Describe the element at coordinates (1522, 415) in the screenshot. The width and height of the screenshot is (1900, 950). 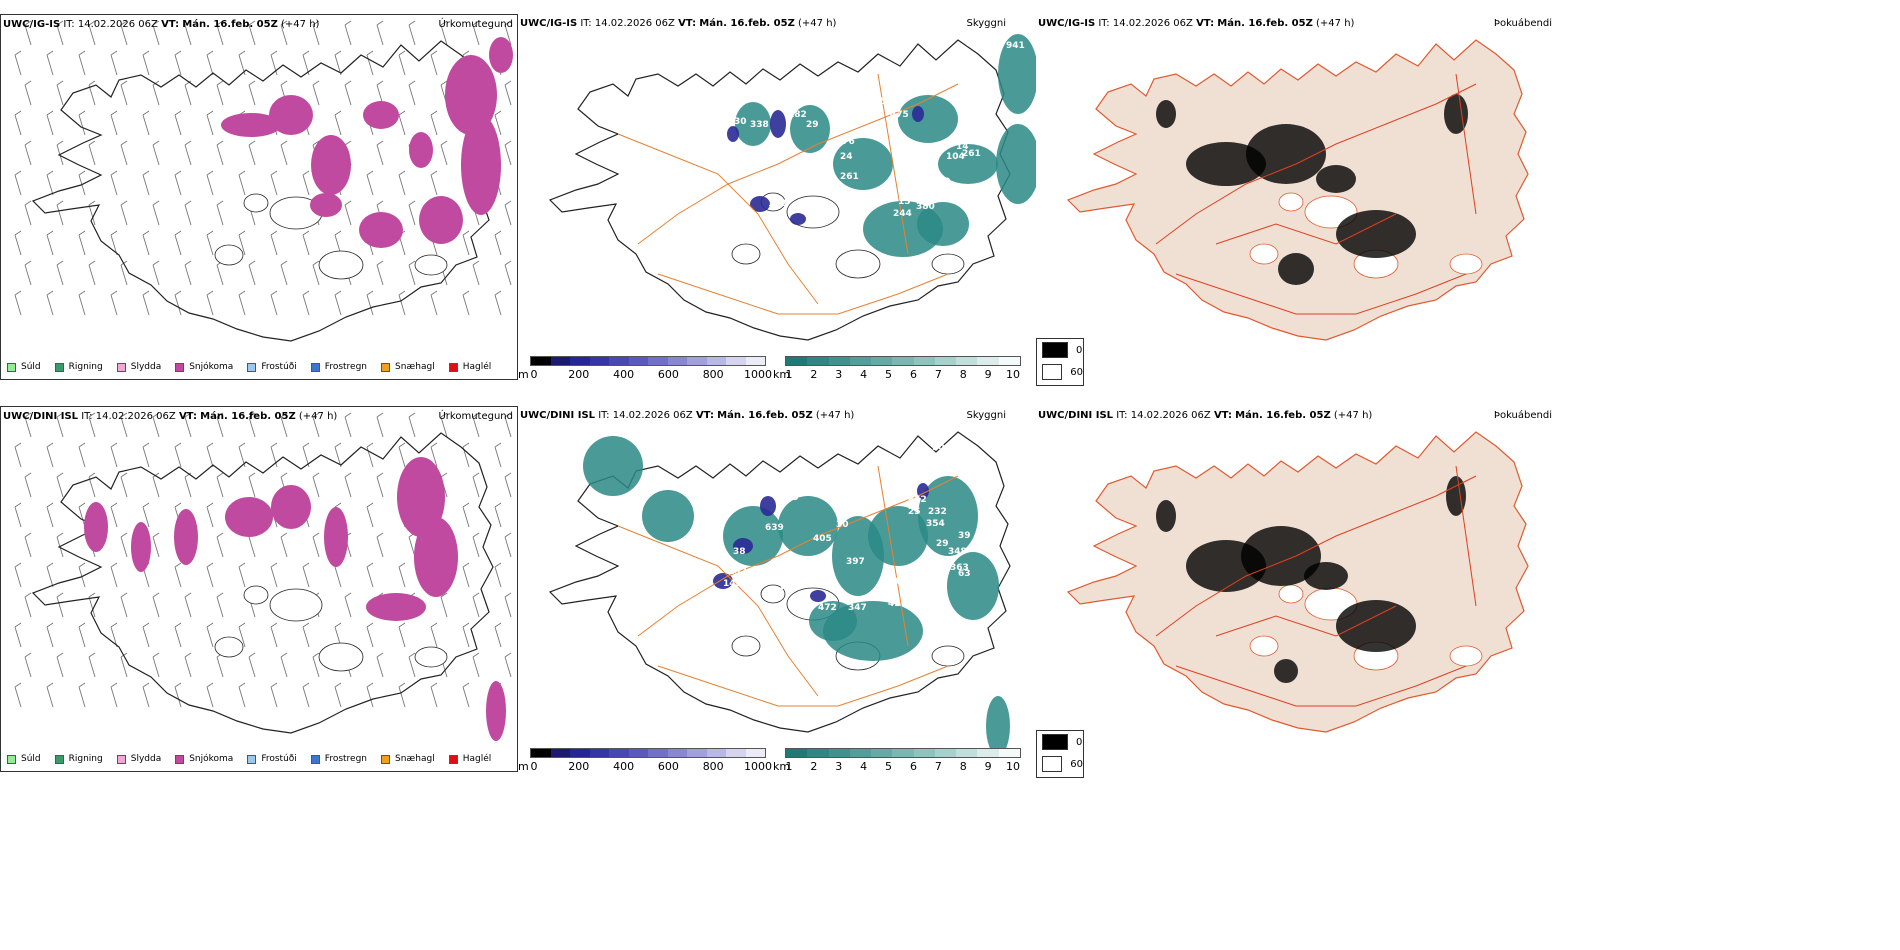
I see `fog-variable-2: Þokuábendi` at that location.